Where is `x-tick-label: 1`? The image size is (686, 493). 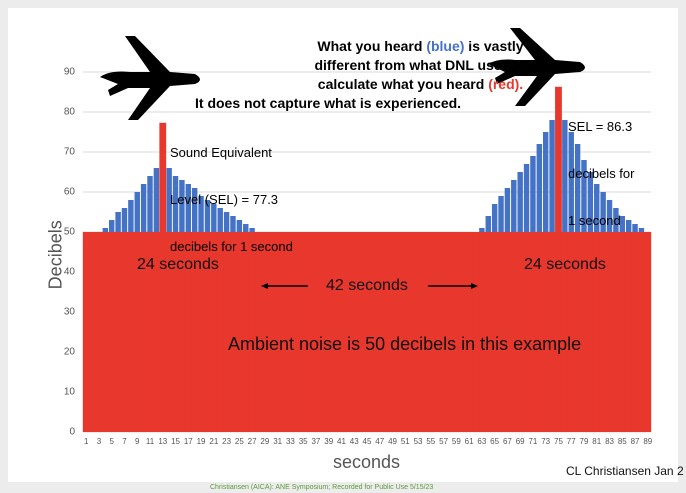
x-tick-label: 1 is located at coordinates (86, 441).